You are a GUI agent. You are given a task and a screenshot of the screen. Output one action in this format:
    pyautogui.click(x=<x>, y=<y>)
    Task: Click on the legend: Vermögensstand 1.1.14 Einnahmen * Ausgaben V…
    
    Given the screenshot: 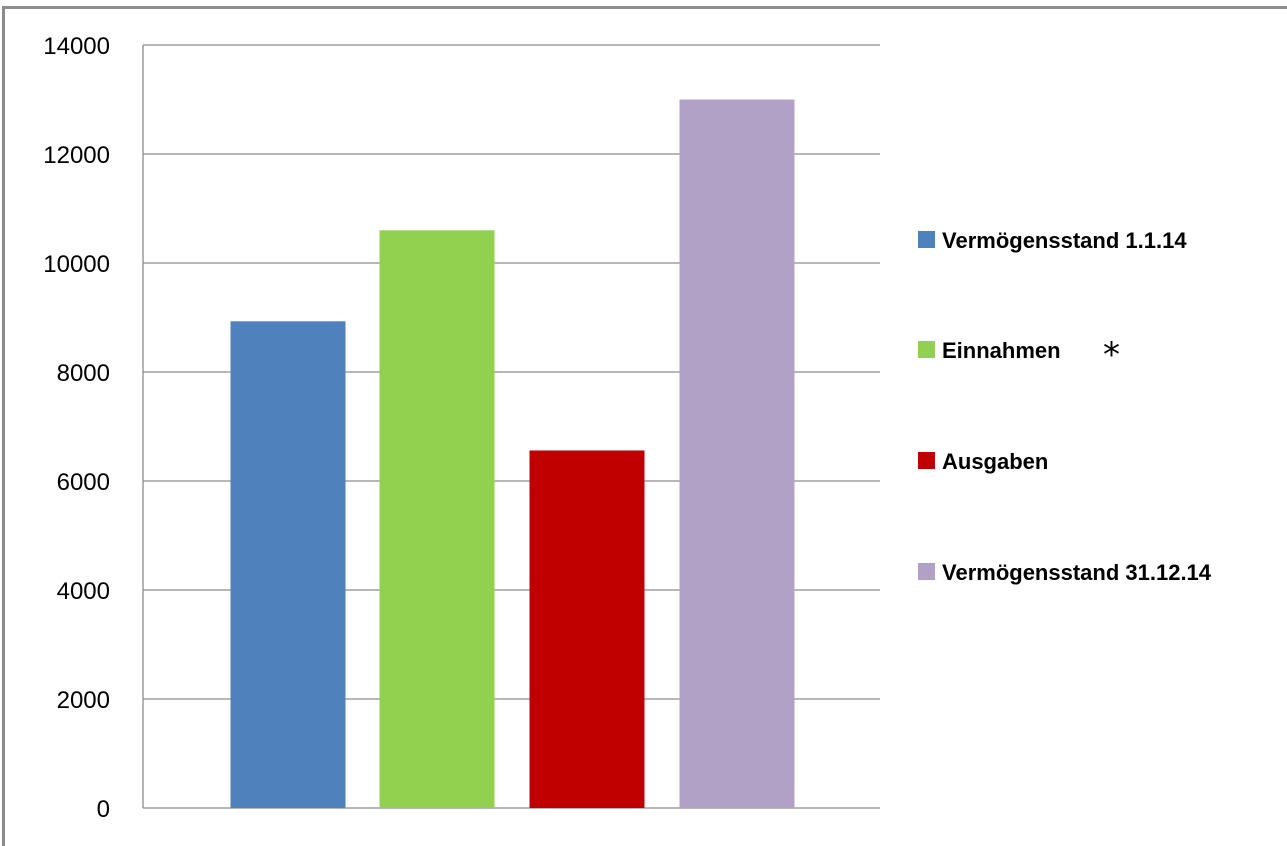 What is the action you would take?
    pyautogui.click(x=1065, y=406)
    